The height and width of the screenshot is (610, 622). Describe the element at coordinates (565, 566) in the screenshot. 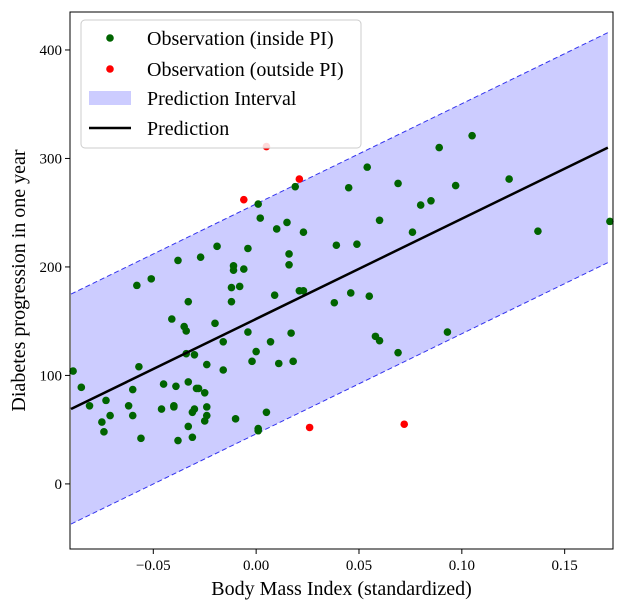

I see `x-tick-label: 0.15` at that location.